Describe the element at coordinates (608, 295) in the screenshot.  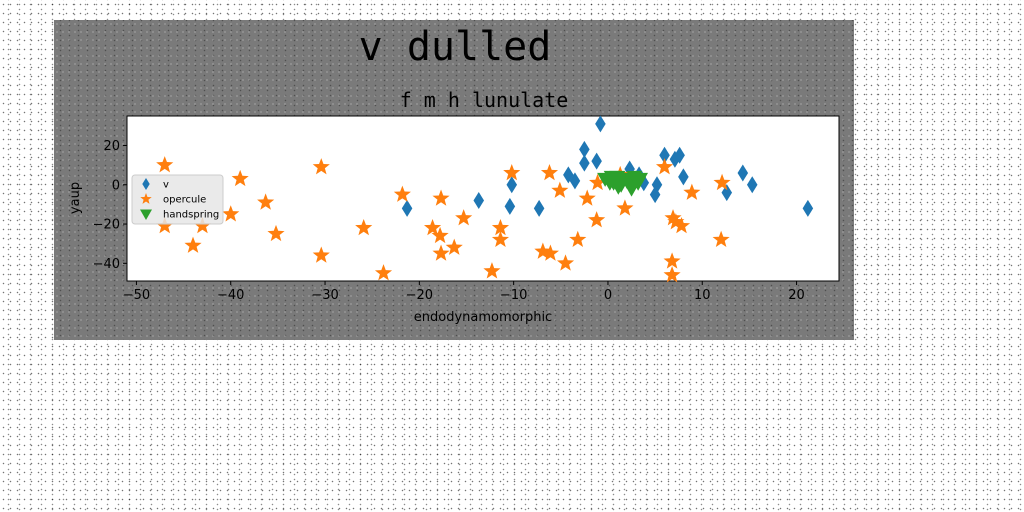
I see `x-tick-label: 0` at that location.